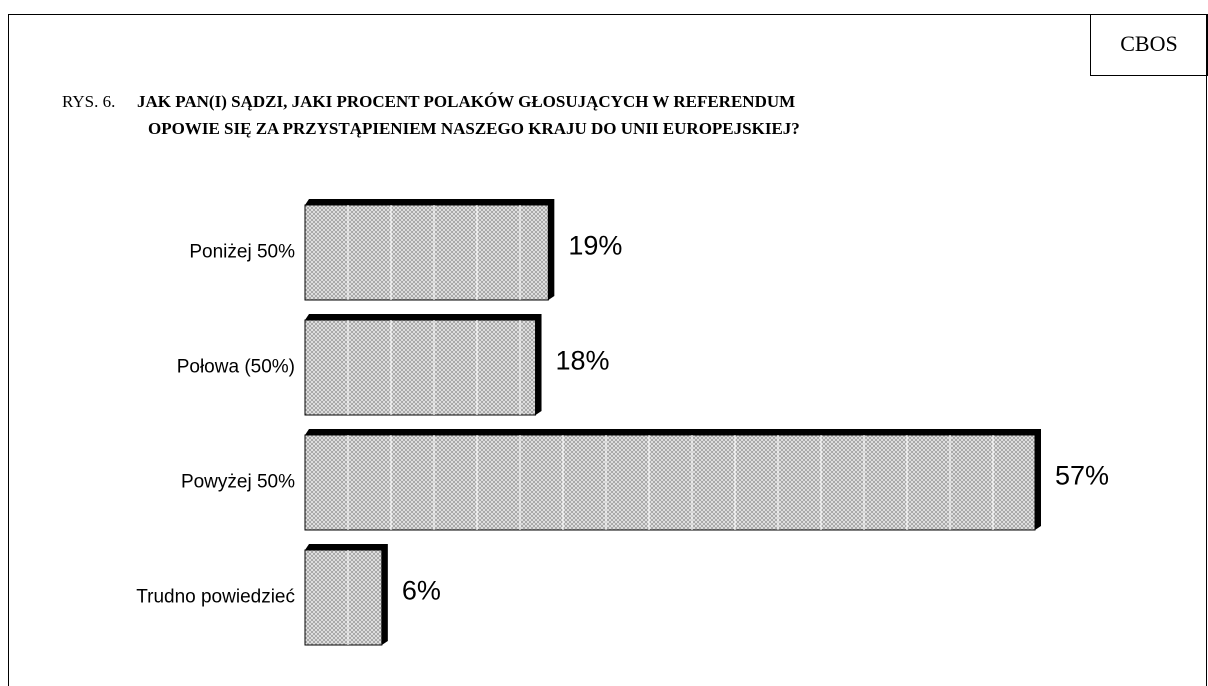 This screenshot has width=1208, height=686. What do you see at coordinates (1148, 43) in the screenshot?
I see `source: CBOS` at bounding box center [1148, 43].